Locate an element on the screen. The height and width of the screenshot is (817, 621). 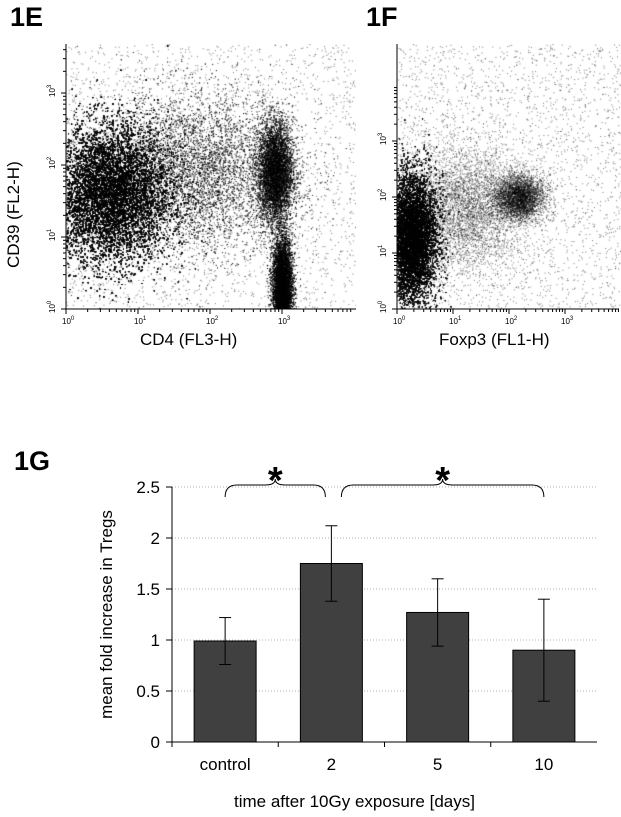
x-tick-label-10: 10 is located at coordinates (543, 764).